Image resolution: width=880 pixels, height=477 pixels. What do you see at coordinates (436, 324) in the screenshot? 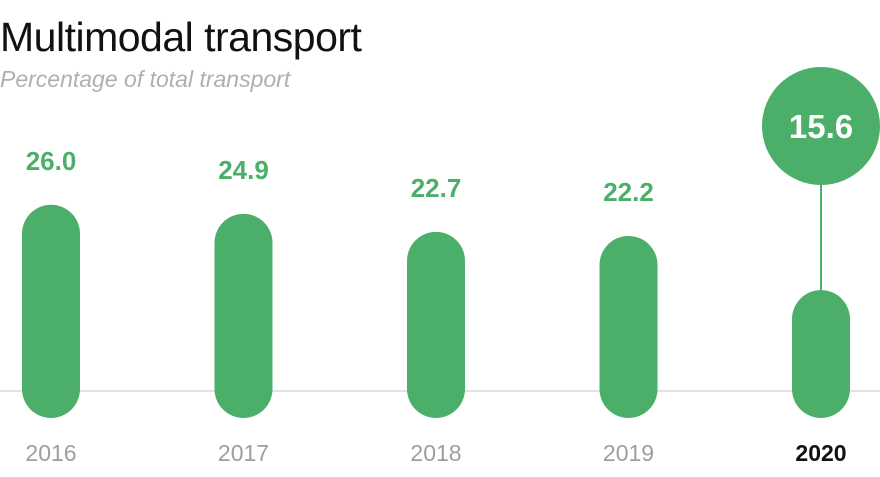
I see `bar-2018` at bounding box center [436, 324].